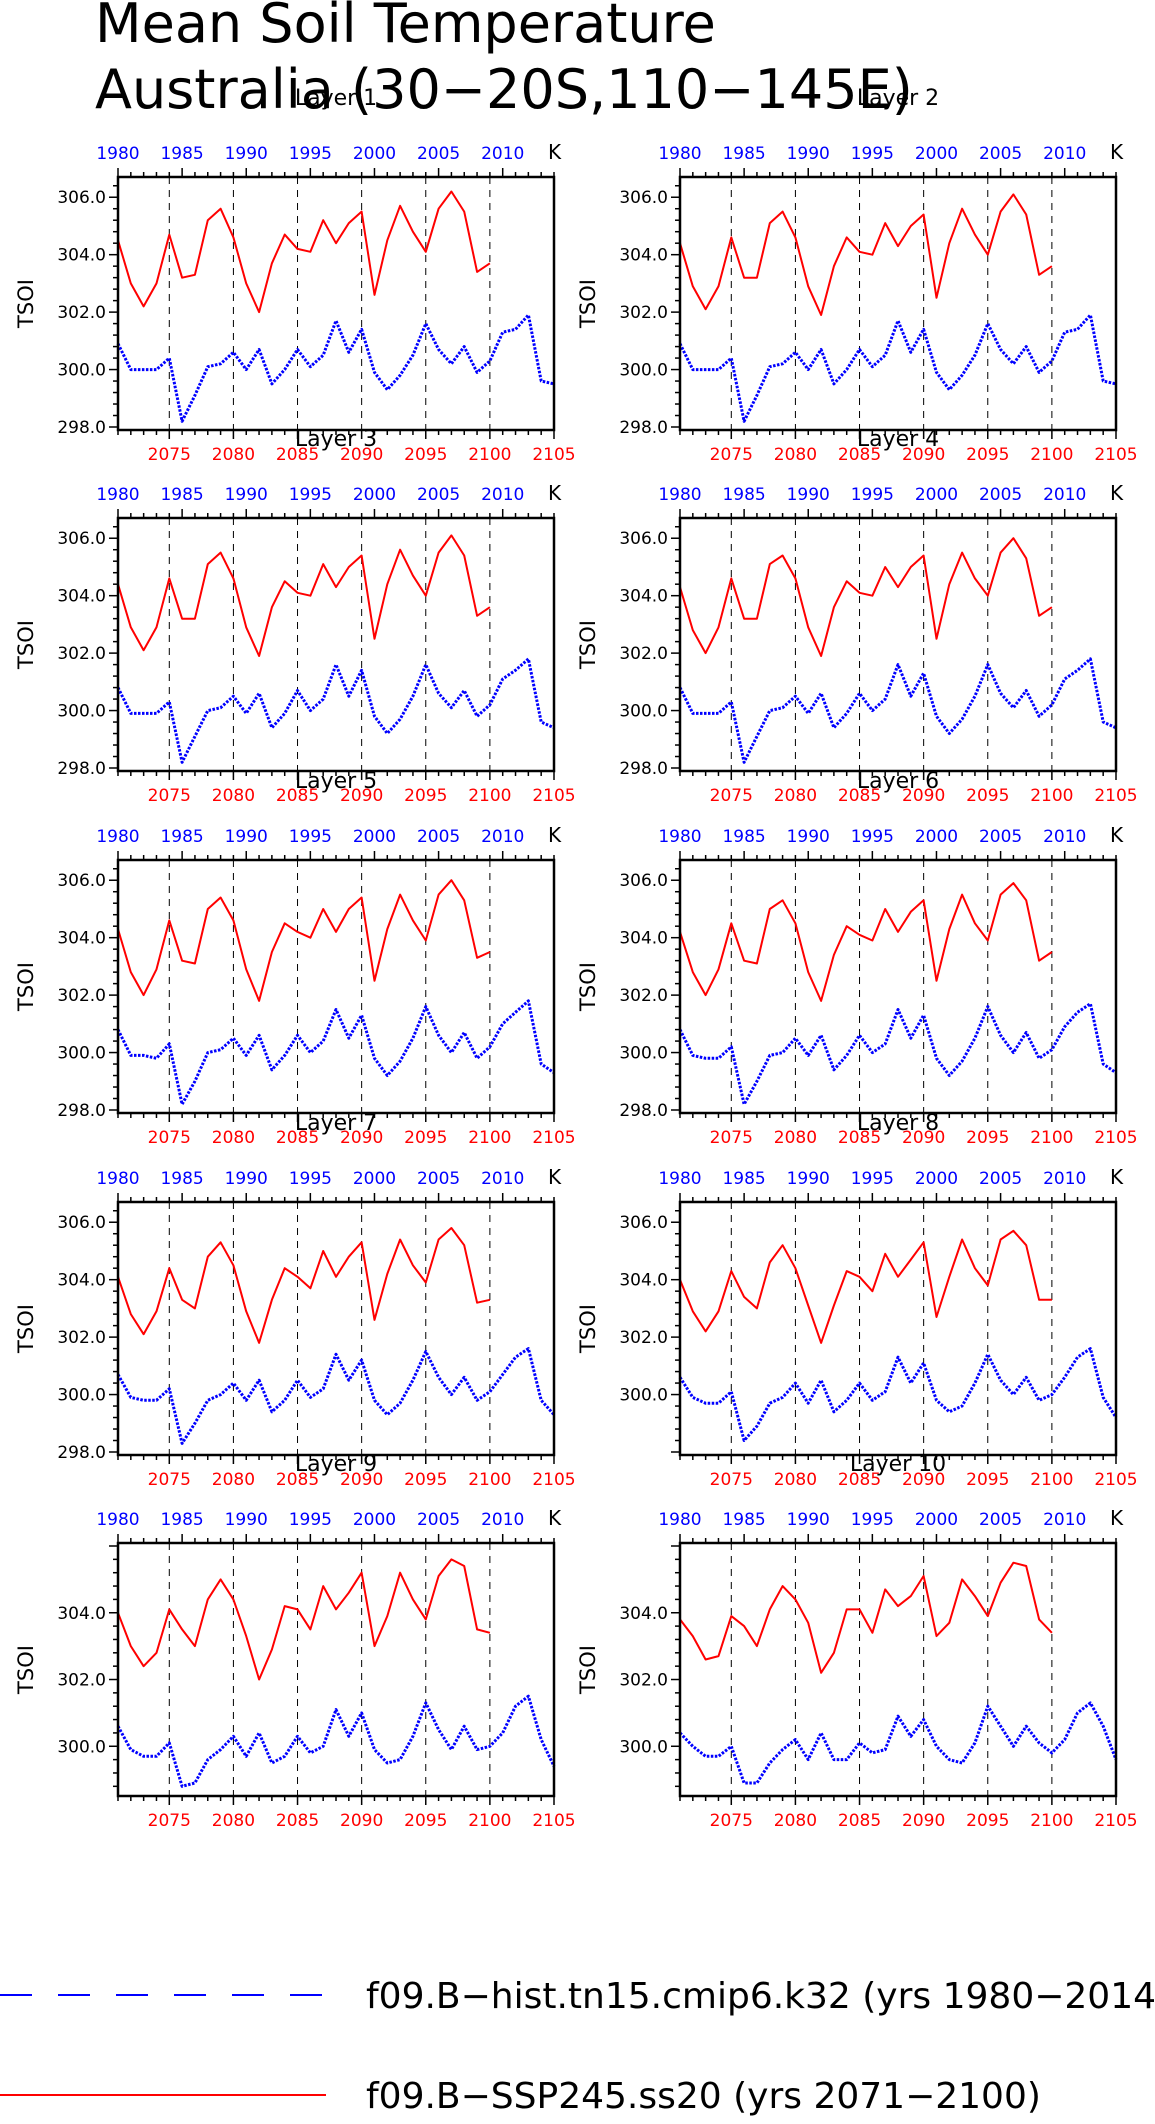 This screenshot has height=2124, width=1155. I want to click on panel-title: Layer 3, so click(336, 439).